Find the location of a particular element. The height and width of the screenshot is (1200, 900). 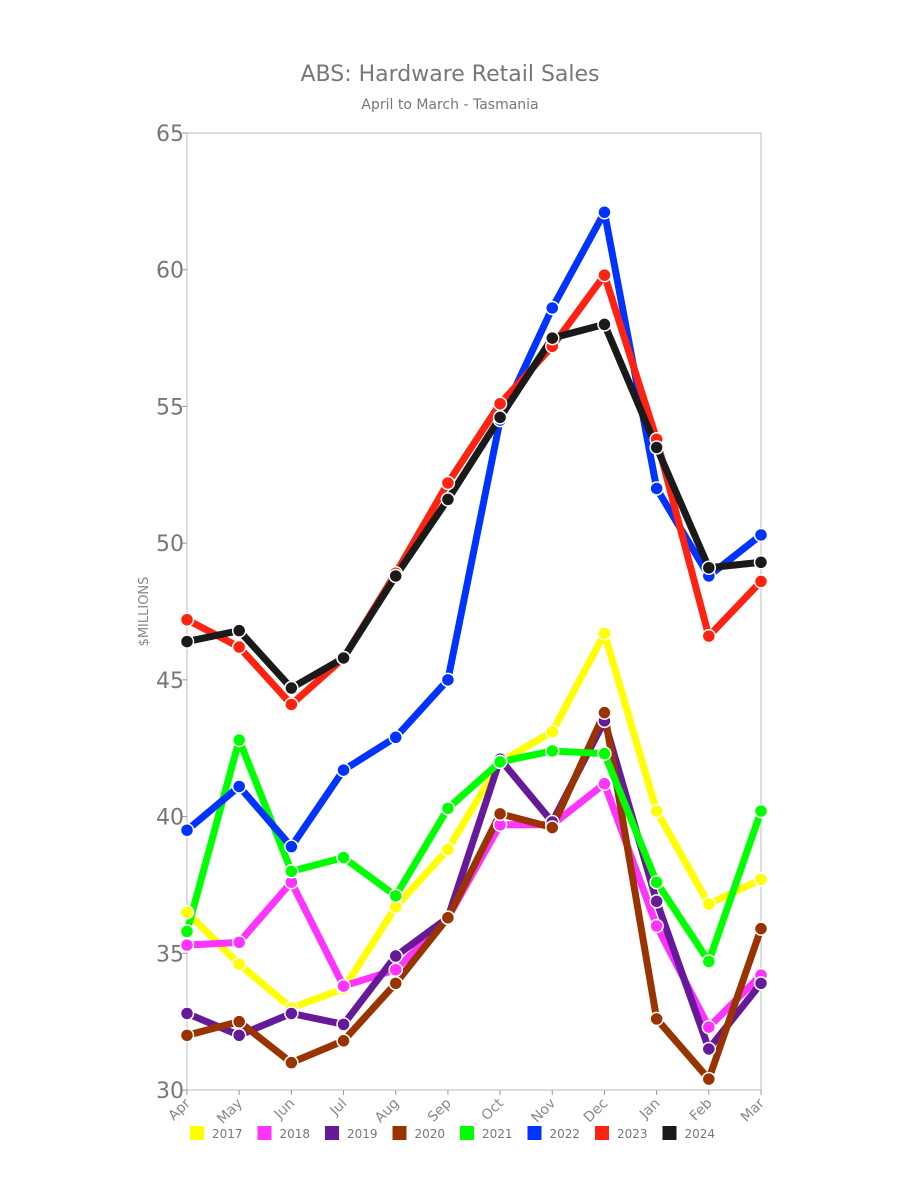

x-tick-label: Jul is located at coordinates (338, 1108).